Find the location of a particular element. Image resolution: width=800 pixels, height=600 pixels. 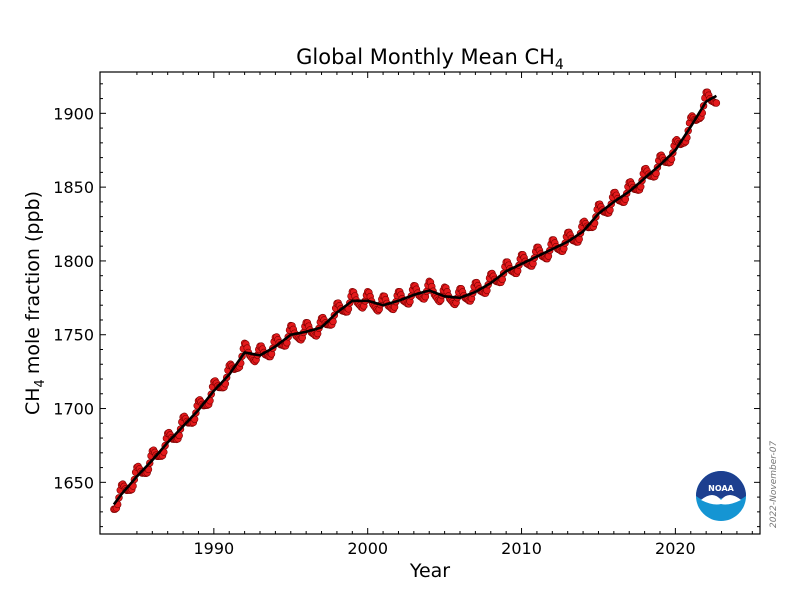

x-tick-label: 1990 is located at coordinates (213, 548).